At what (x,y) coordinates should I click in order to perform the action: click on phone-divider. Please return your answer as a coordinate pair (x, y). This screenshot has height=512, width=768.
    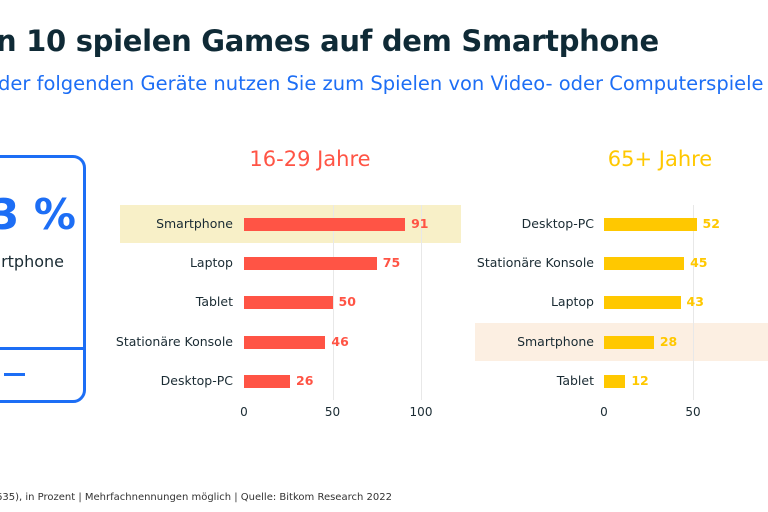
    Looking at the image, I should click on (43, 348).